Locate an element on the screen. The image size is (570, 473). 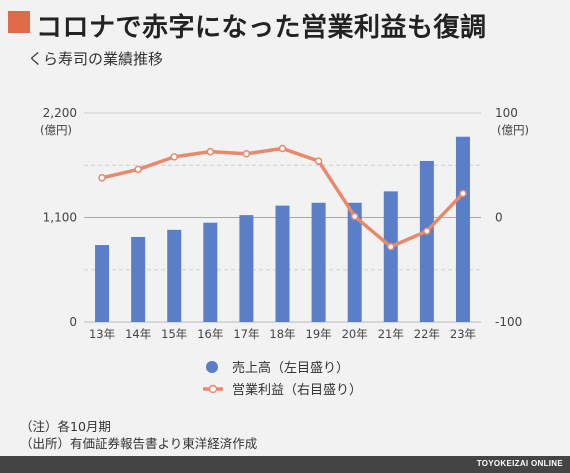
left-axis: 0 1,100 2,200 (億円) is located at coordinates (58, 217).